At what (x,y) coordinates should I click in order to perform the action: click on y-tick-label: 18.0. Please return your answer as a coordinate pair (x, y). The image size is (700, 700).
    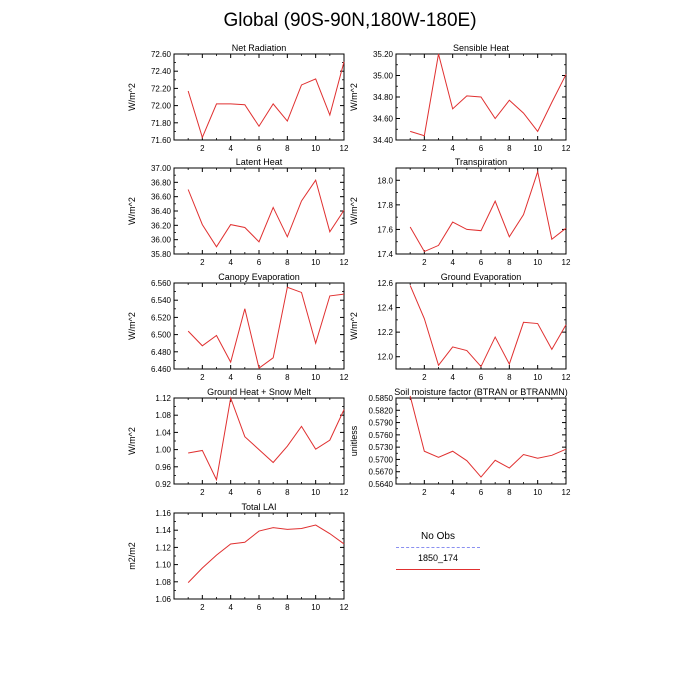
    Looking at the image, I should click on (385, 180).